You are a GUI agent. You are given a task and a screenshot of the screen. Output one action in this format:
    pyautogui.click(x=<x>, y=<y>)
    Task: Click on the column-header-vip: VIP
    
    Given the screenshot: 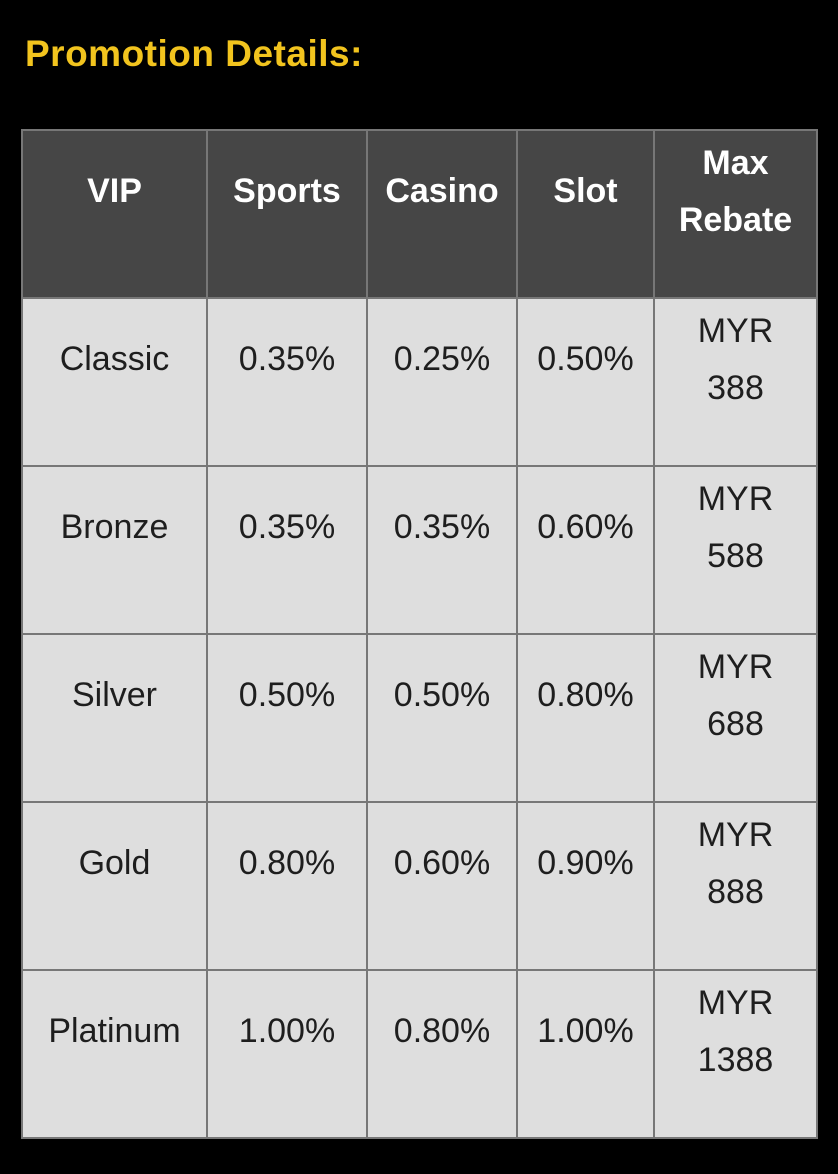 What is the action you would take?
    pyautogui.click(x=114, y=214)
    